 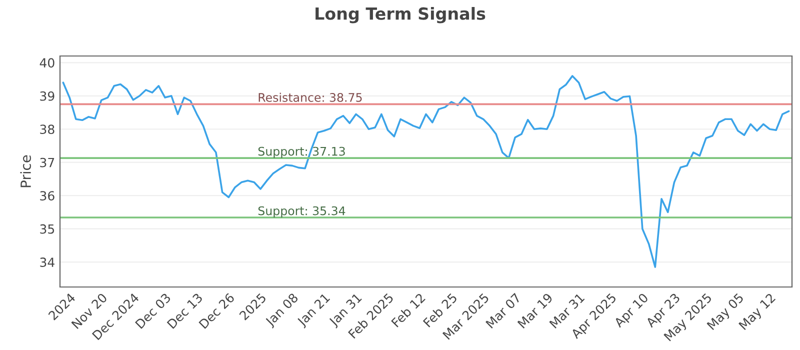 What do you see at coordinates (47, 96) in the screenshot?
I see `y-tick-label: 39` at bounding box center [47, 96].